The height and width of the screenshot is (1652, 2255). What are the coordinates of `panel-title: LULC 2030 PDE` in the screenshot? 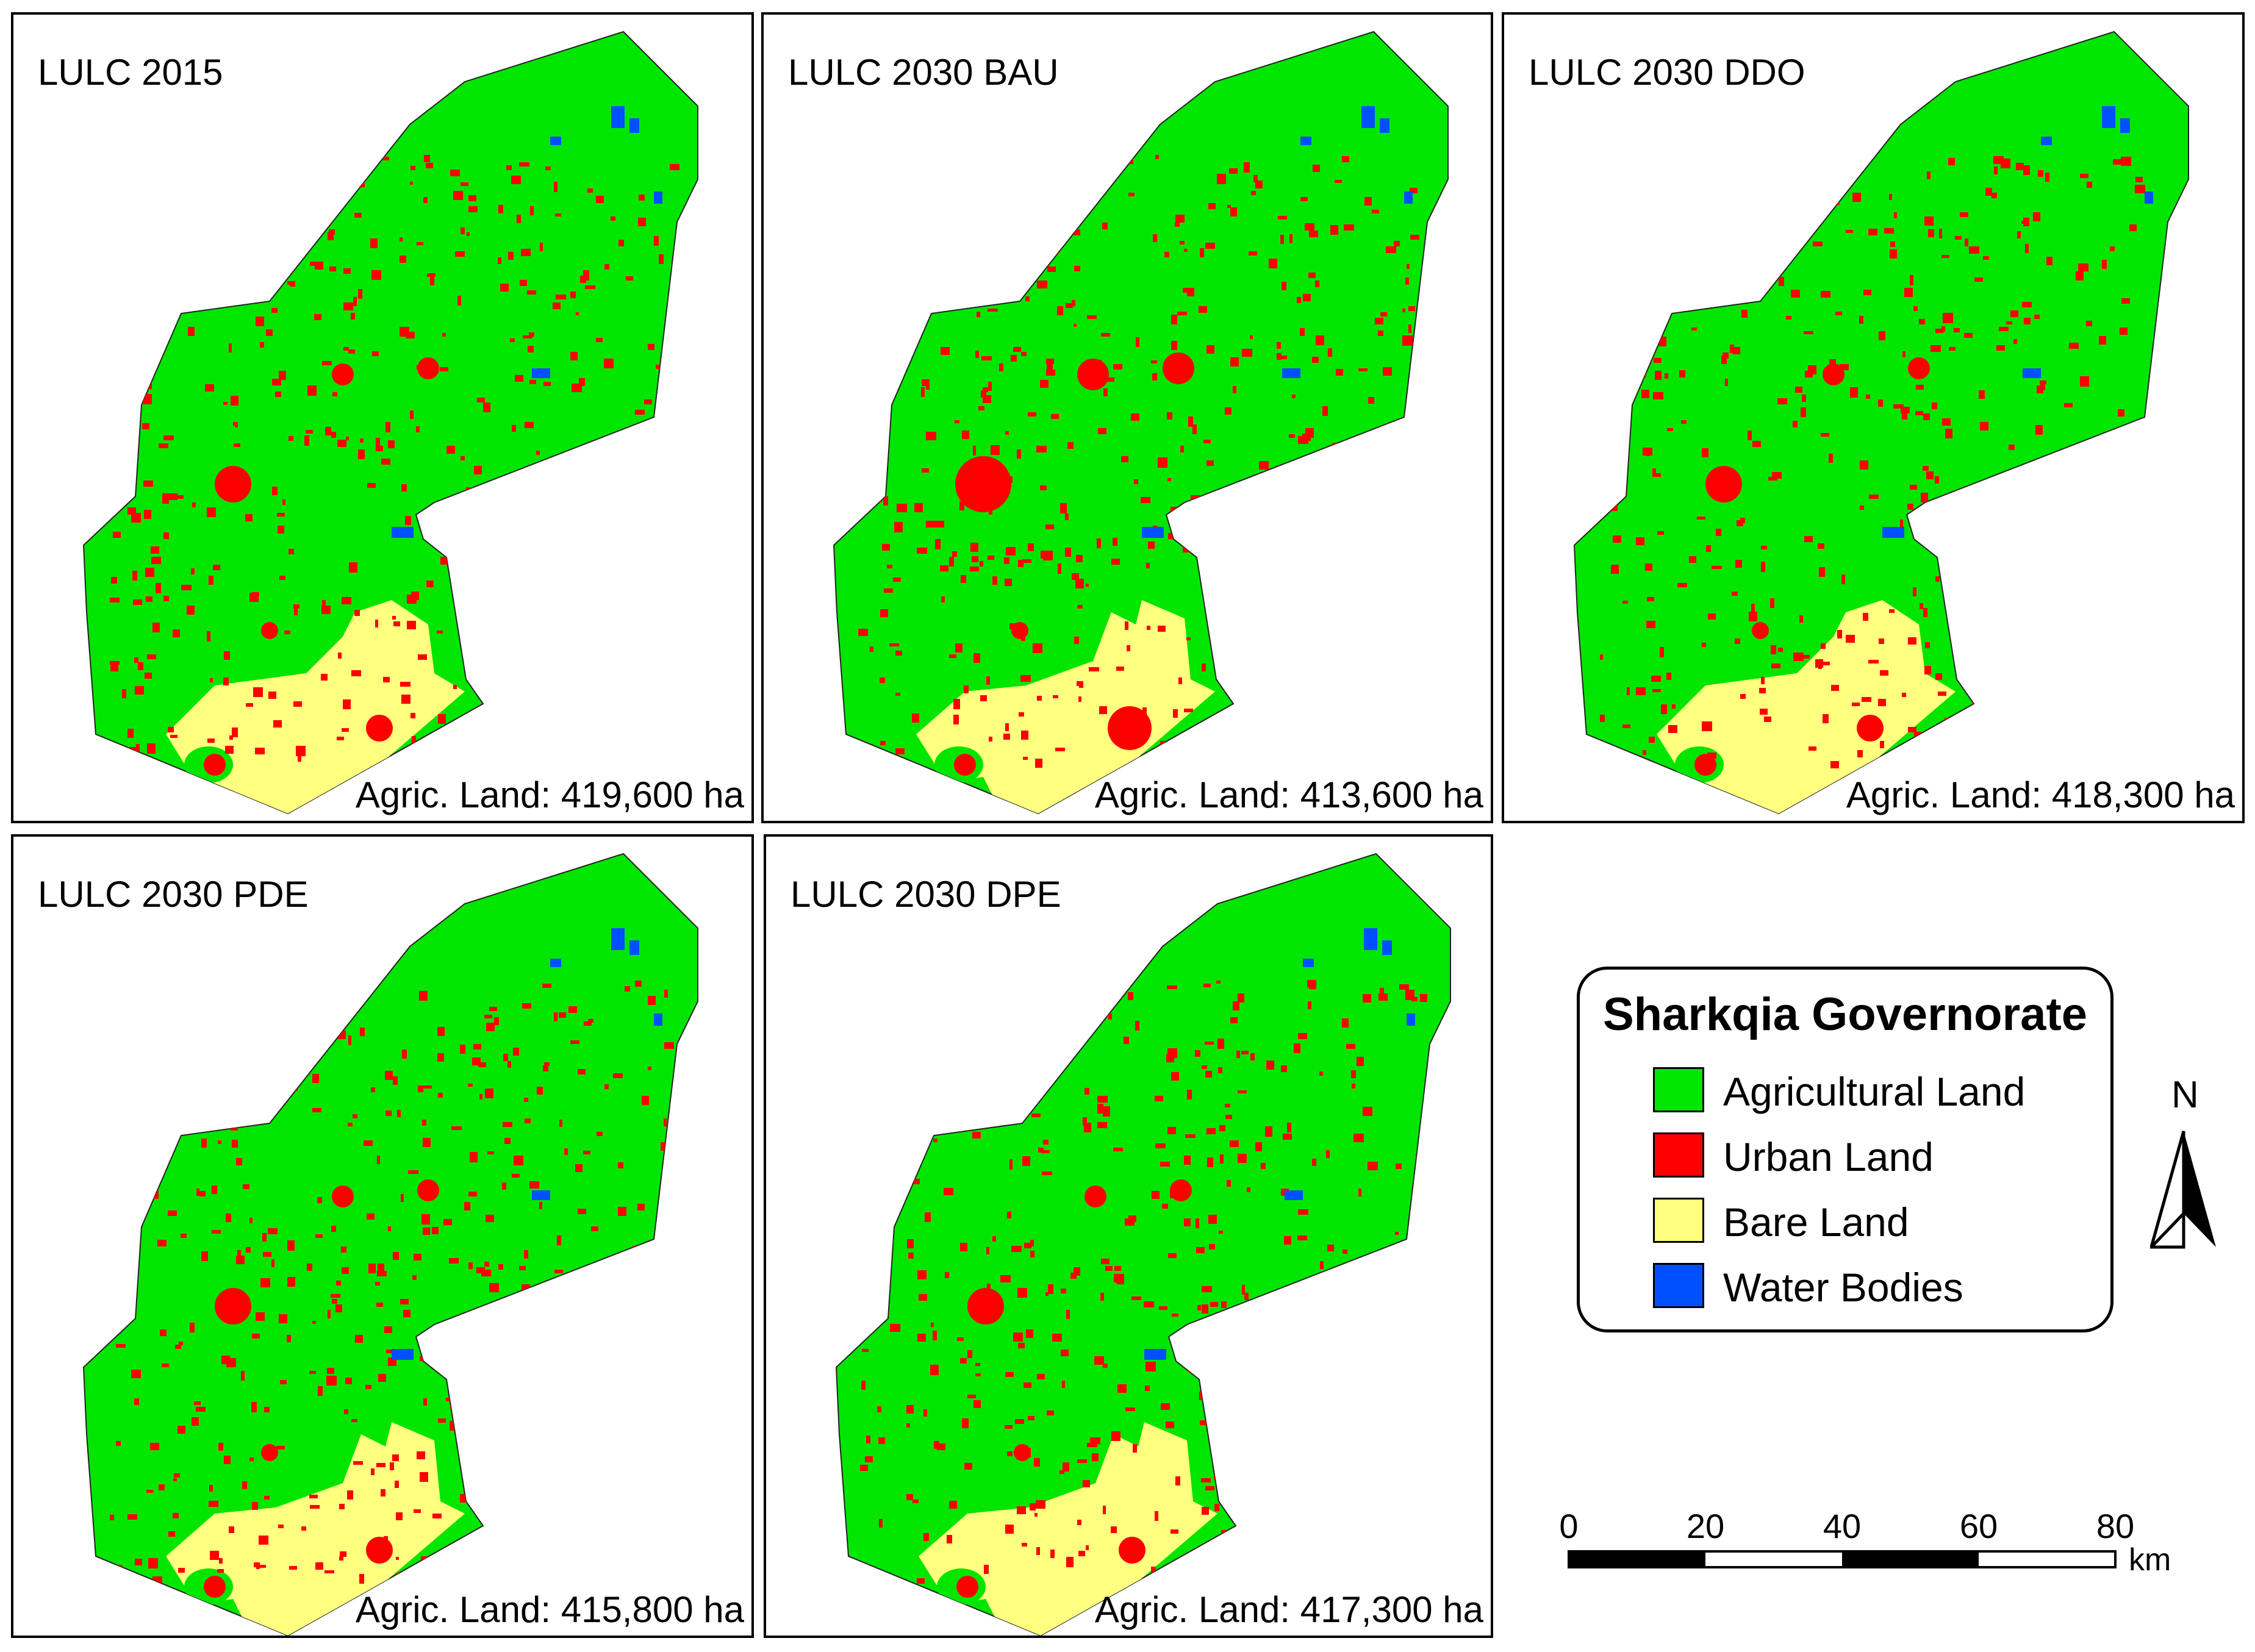 It's located at (173, 894).